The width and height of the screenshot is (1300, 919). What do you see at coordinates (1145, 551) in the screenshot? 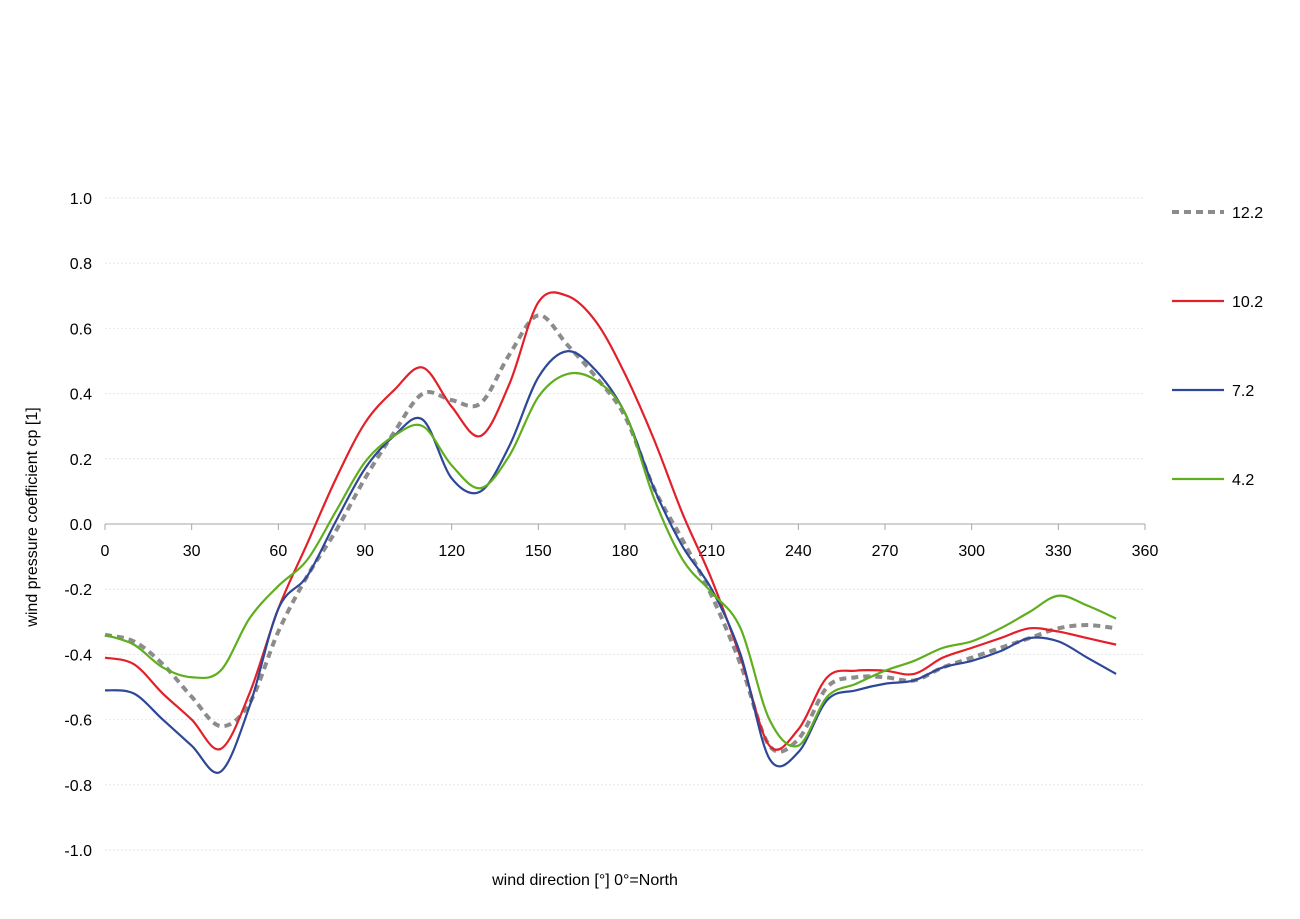
I see `x-tick-label: 360` at bounding box center [1145, 551].